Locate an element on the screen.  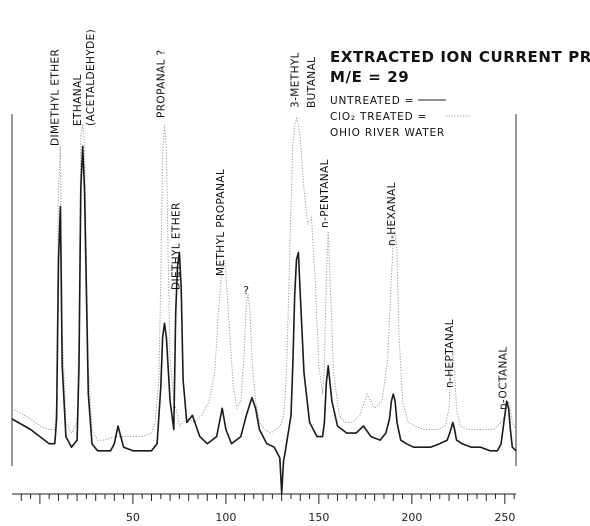
x-tick-label: 200 is located at coordinates (411, 517).